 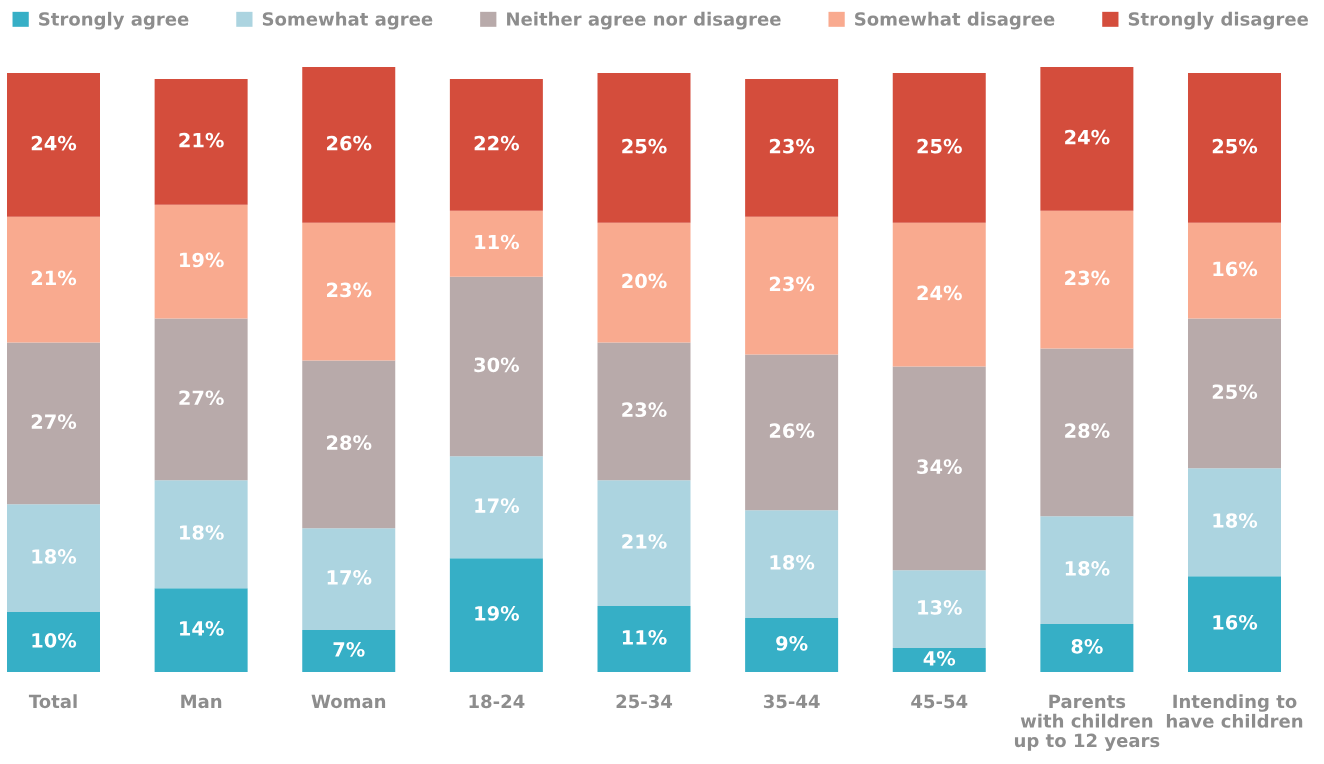 What do you see at coordinates (348, 701) in the screenshot?
I see `x-tick-label: Woman` at bounding box center [348, 701].